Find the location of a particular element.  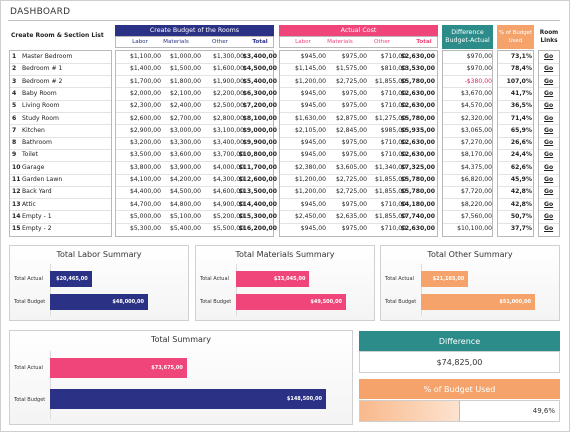

actual-materials: $2,725,00 is located at coordinates (351, 192).